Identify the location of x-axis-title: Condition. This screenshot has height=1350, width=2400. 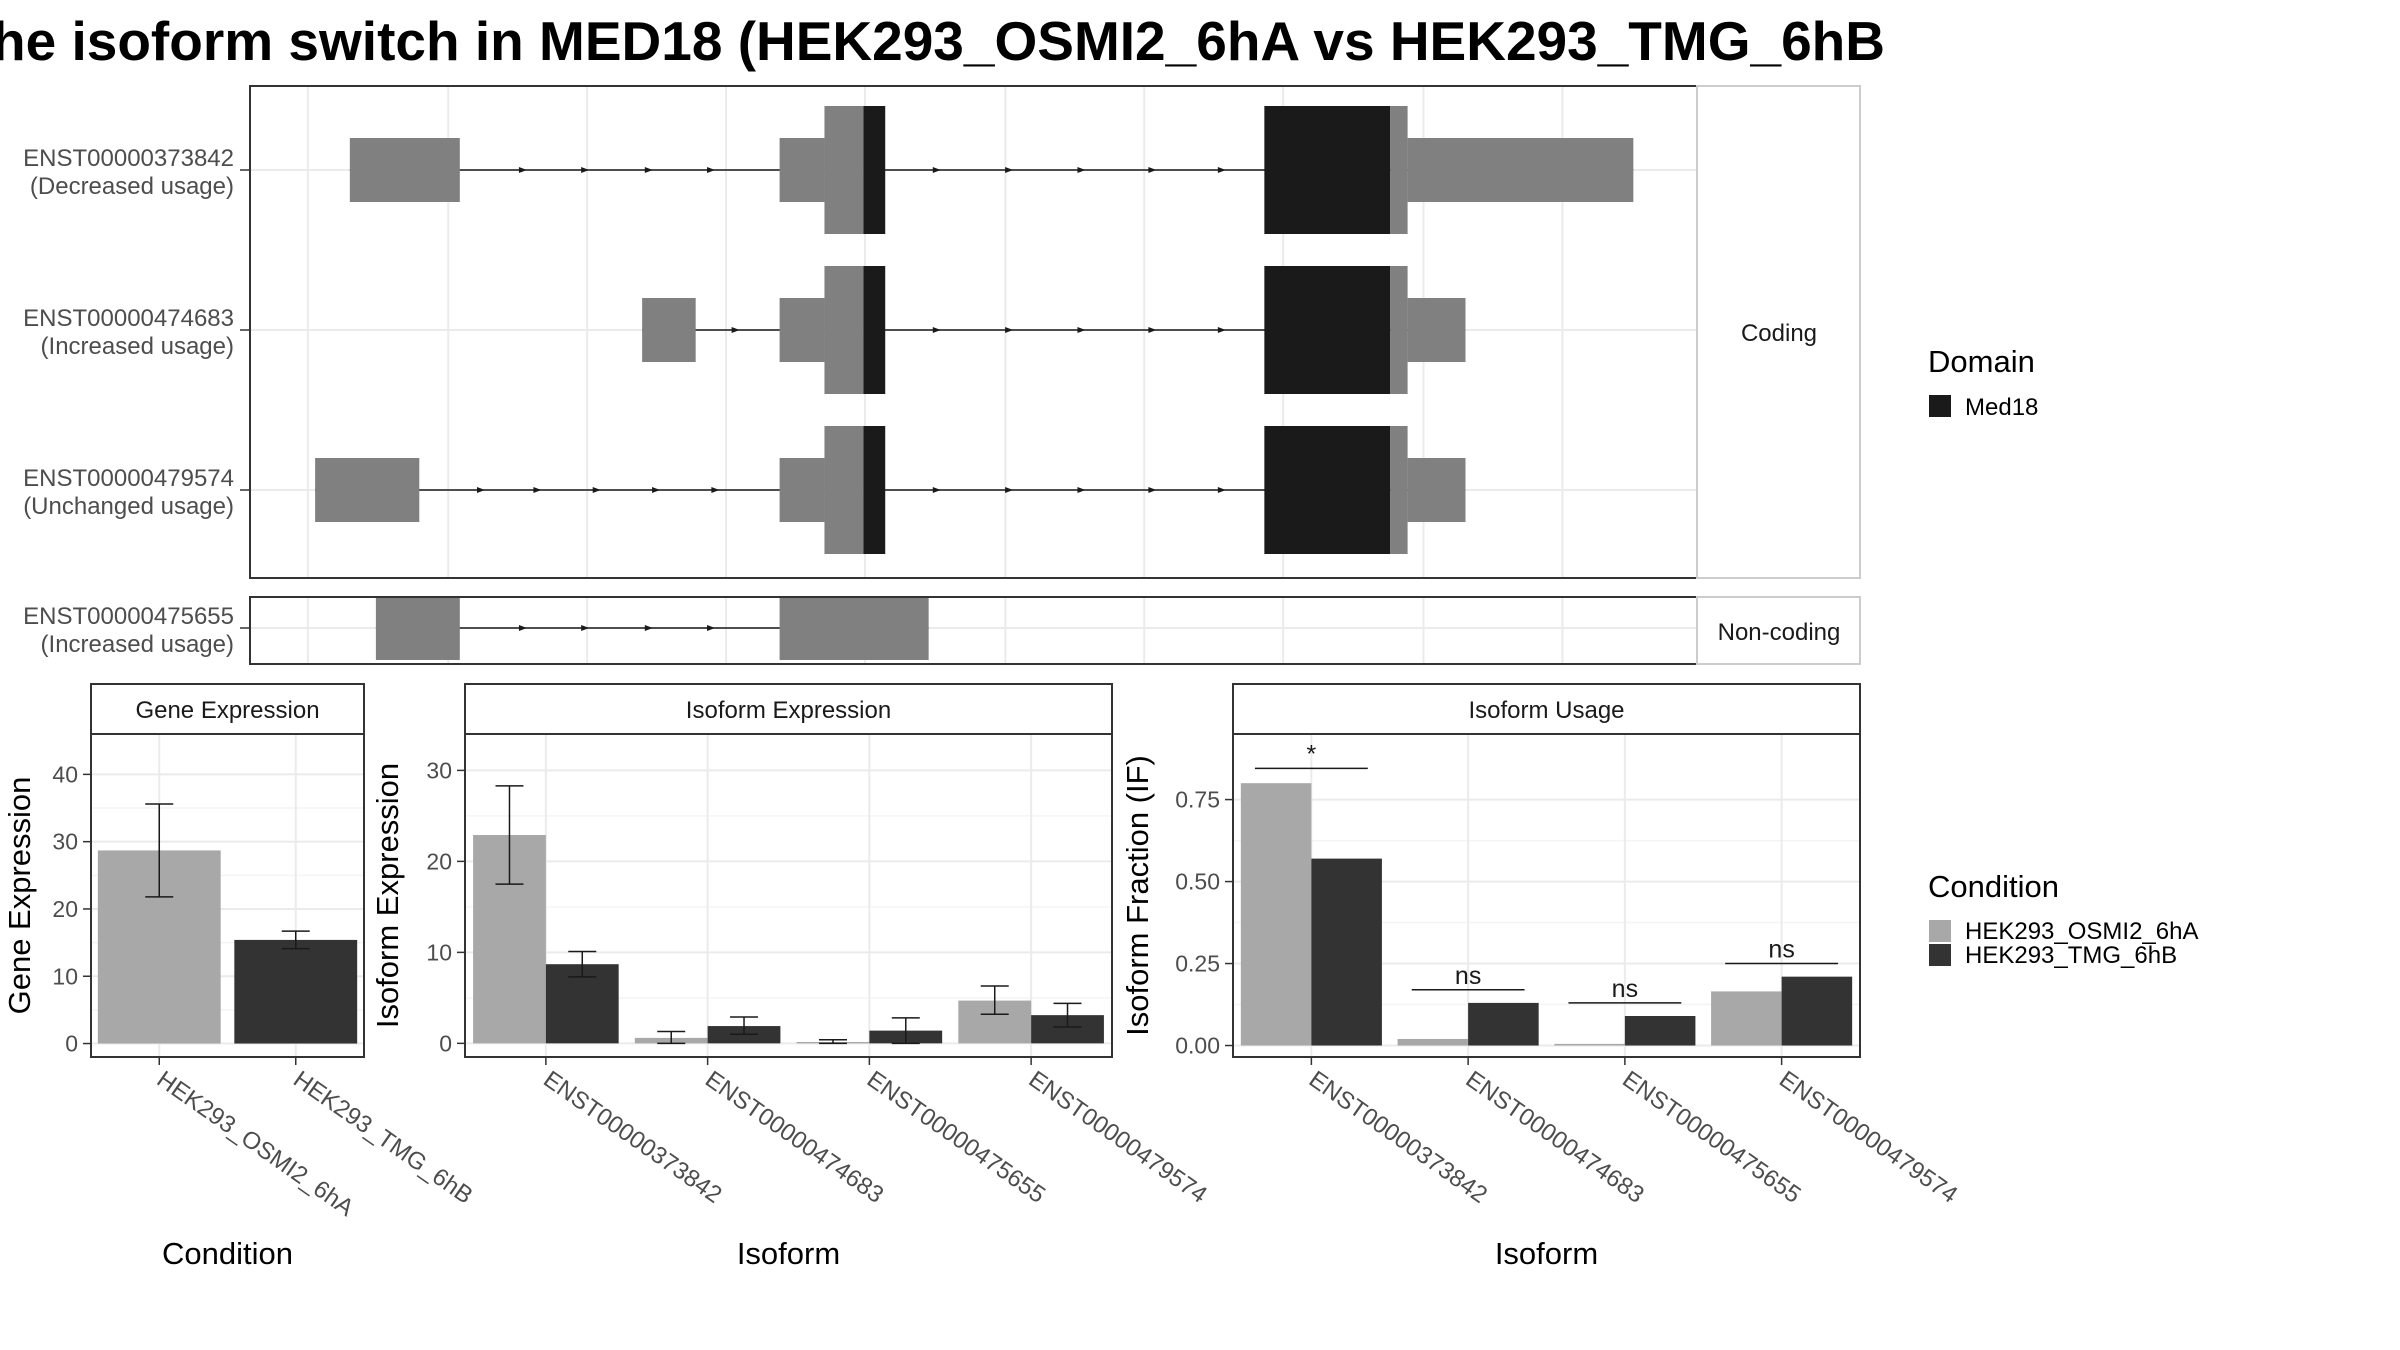
(227, 1253).